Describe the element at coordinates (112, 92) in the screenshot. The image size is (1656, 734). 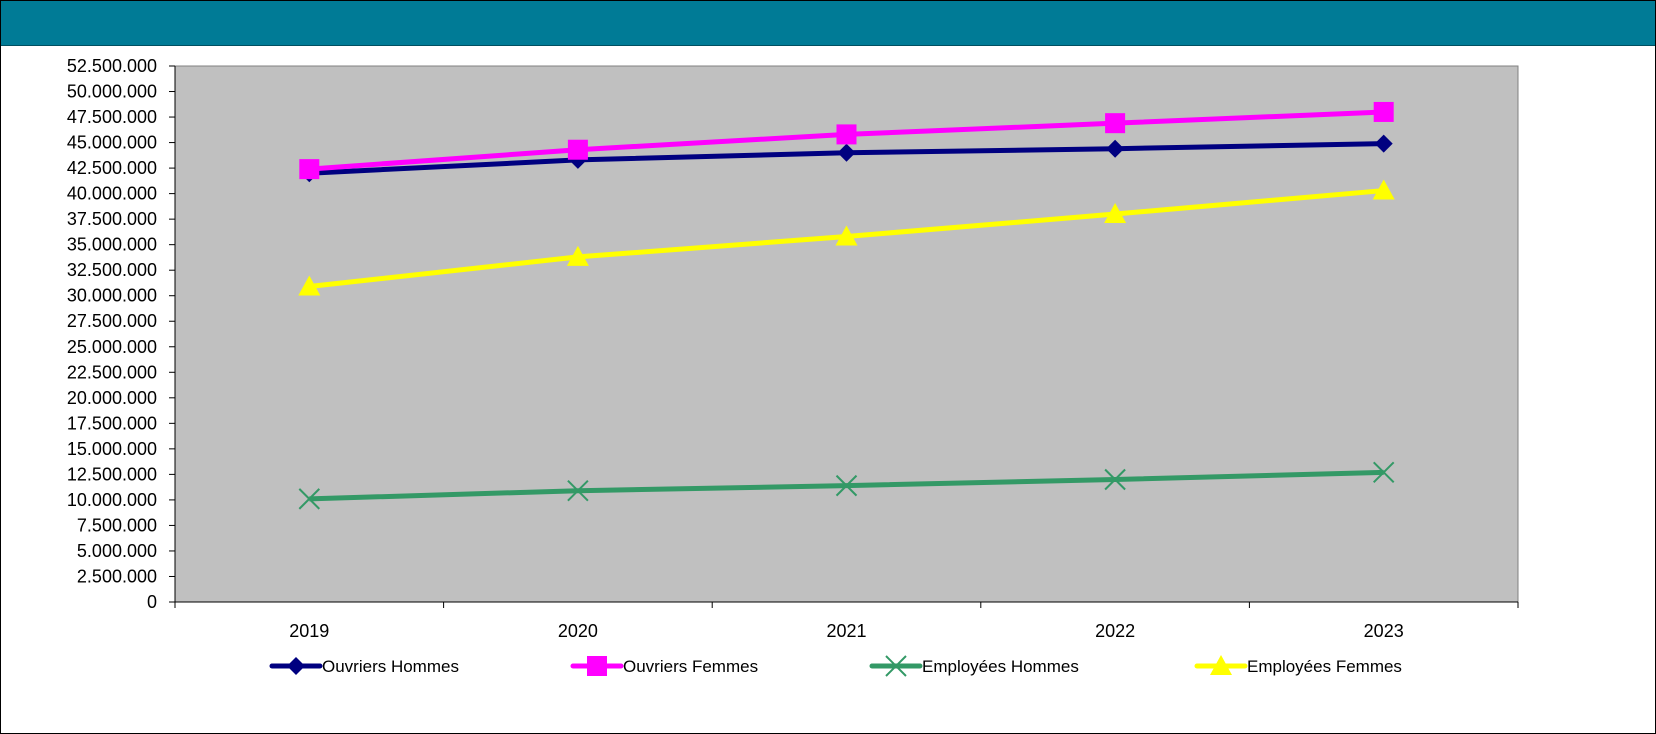
I see `y-tick-label: 50.000.000` at that location.